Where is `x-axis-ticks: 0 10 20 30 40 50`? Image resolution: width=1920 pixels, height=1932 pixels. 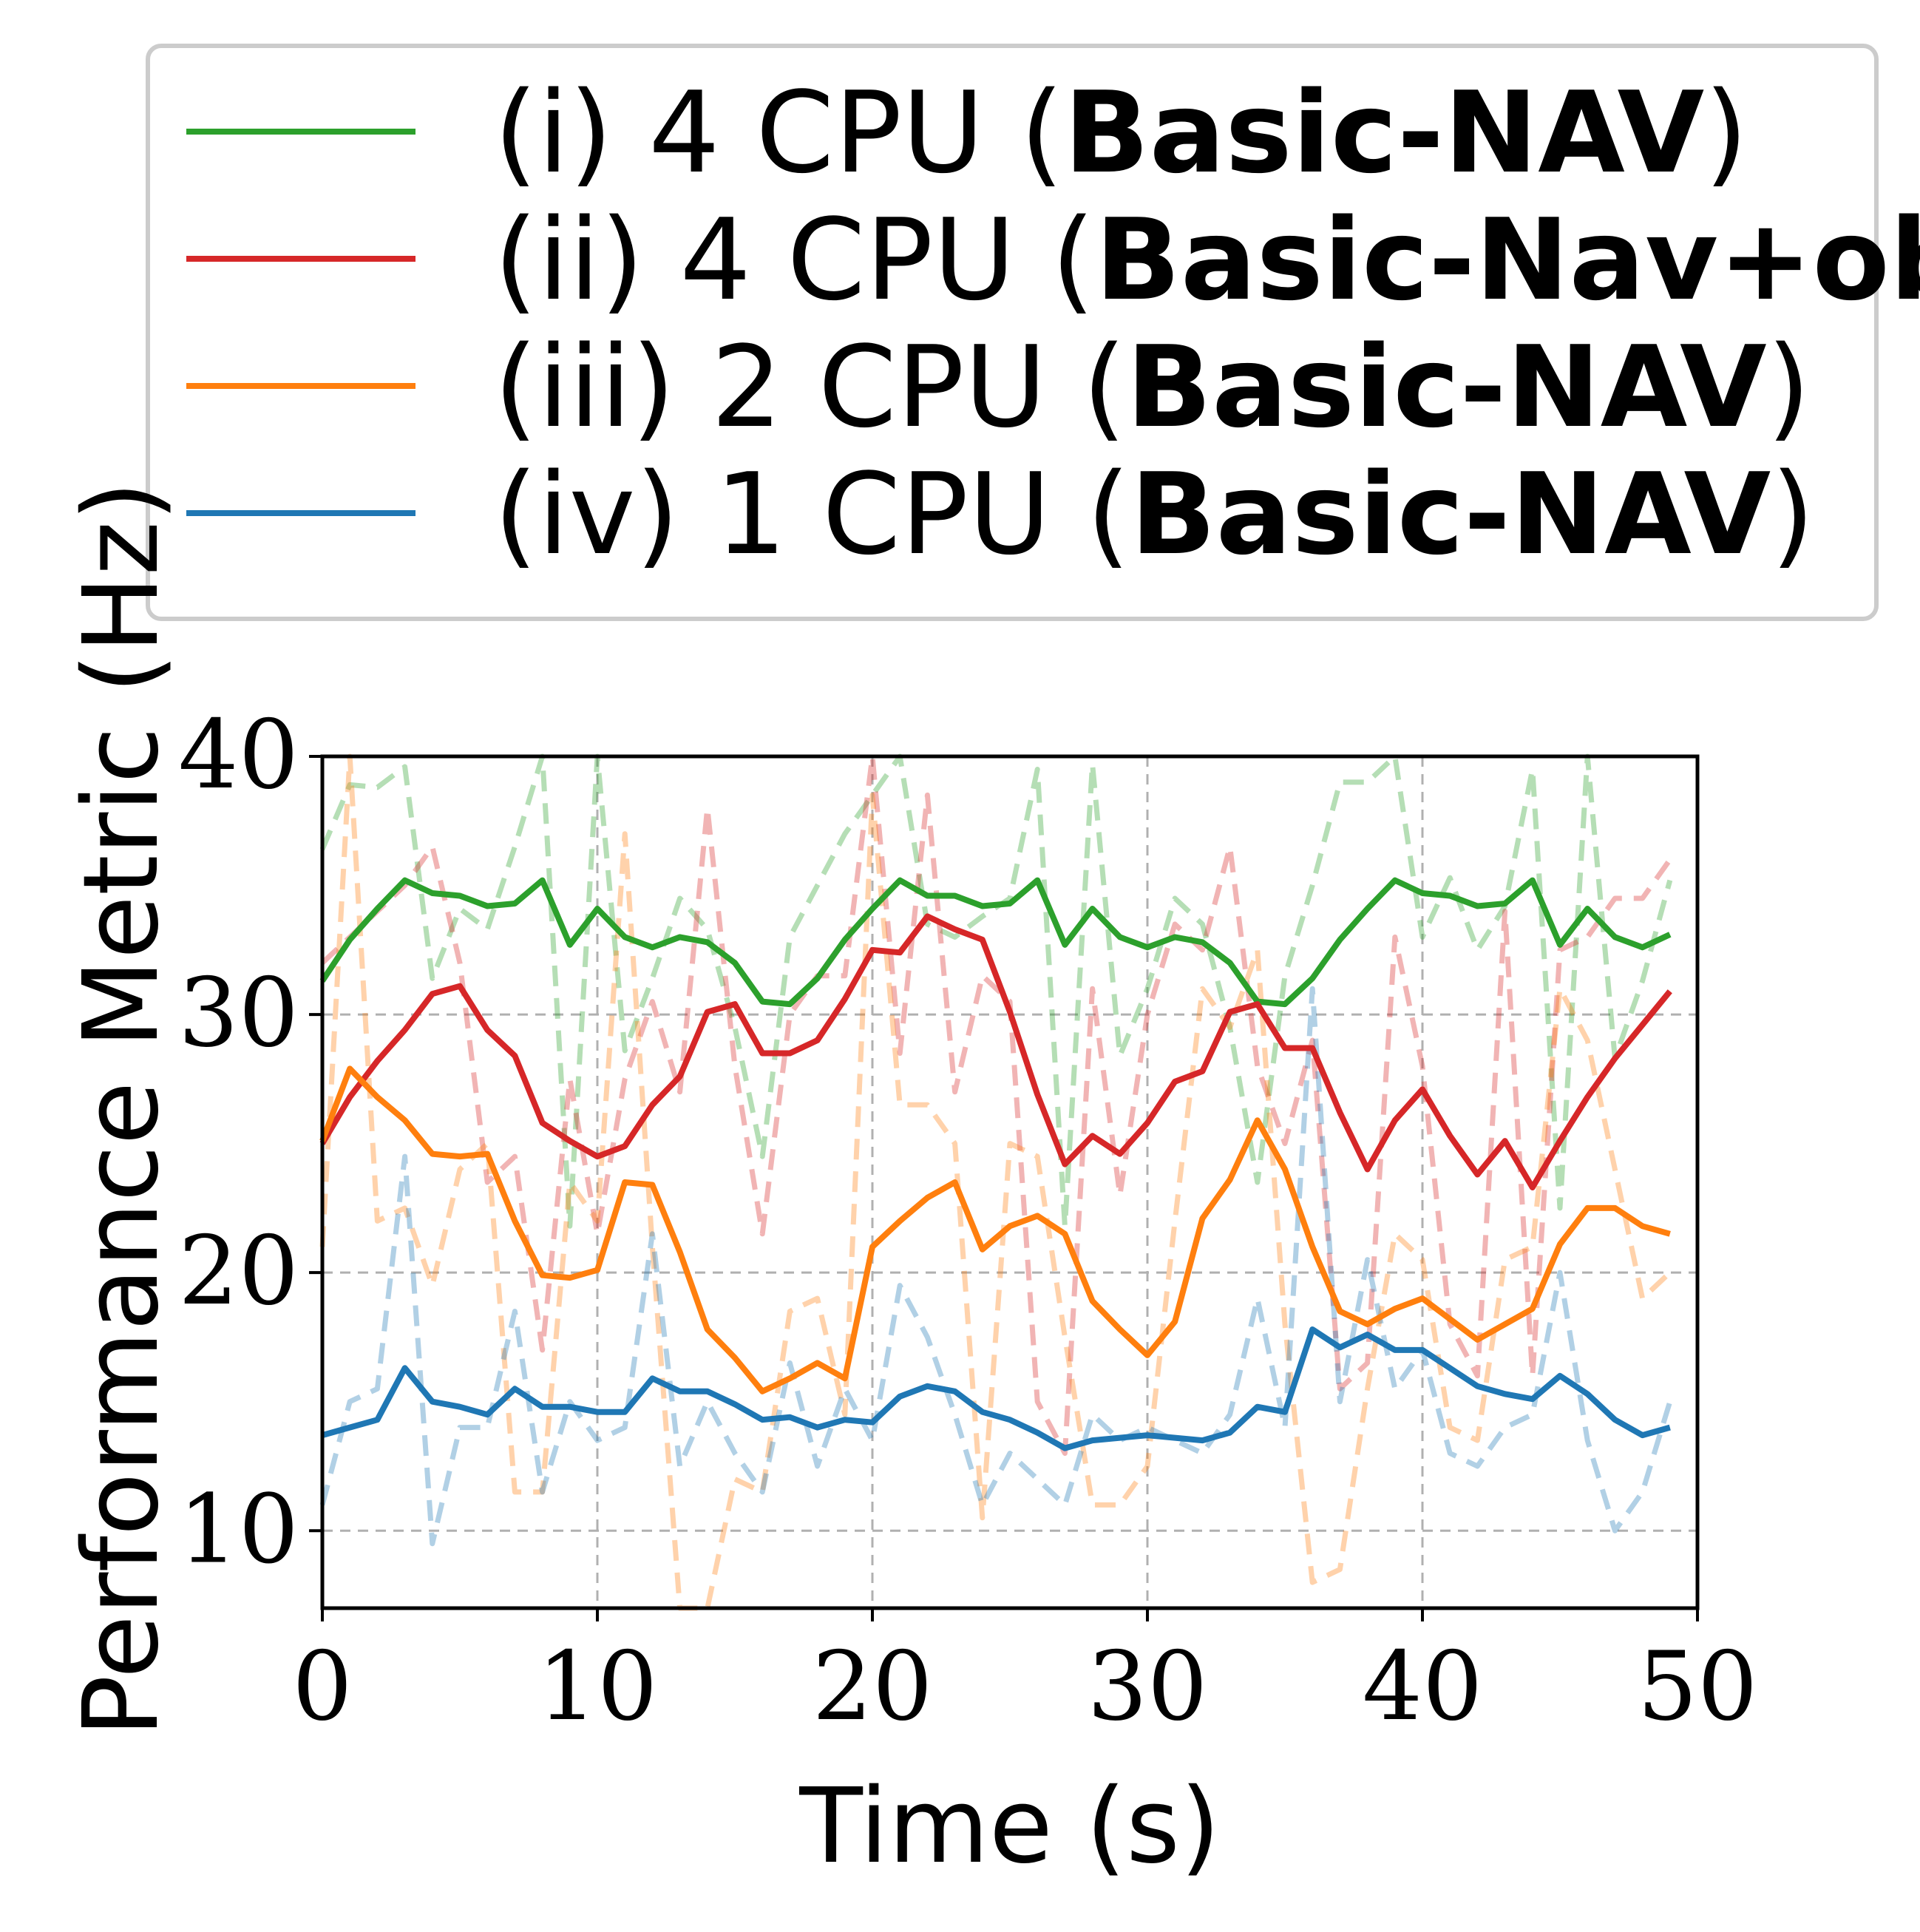
x-axis-ticks: 0 10 20 30 40 50 is located at coordinates (1024, 1675).